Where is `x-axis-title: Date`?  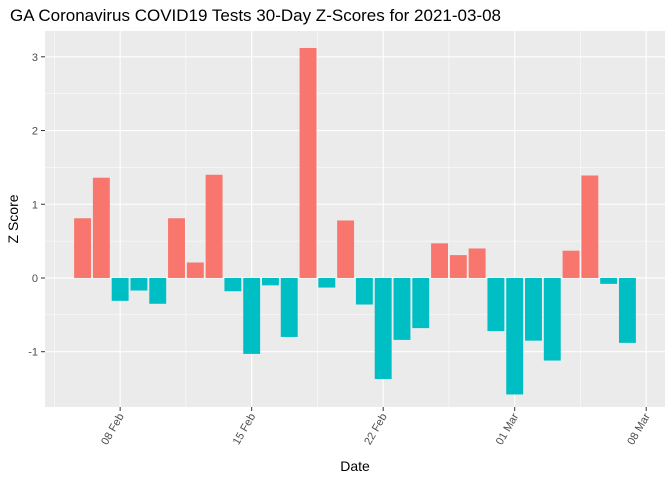 x-axis-title: Date is located at coordinates (355, 466).